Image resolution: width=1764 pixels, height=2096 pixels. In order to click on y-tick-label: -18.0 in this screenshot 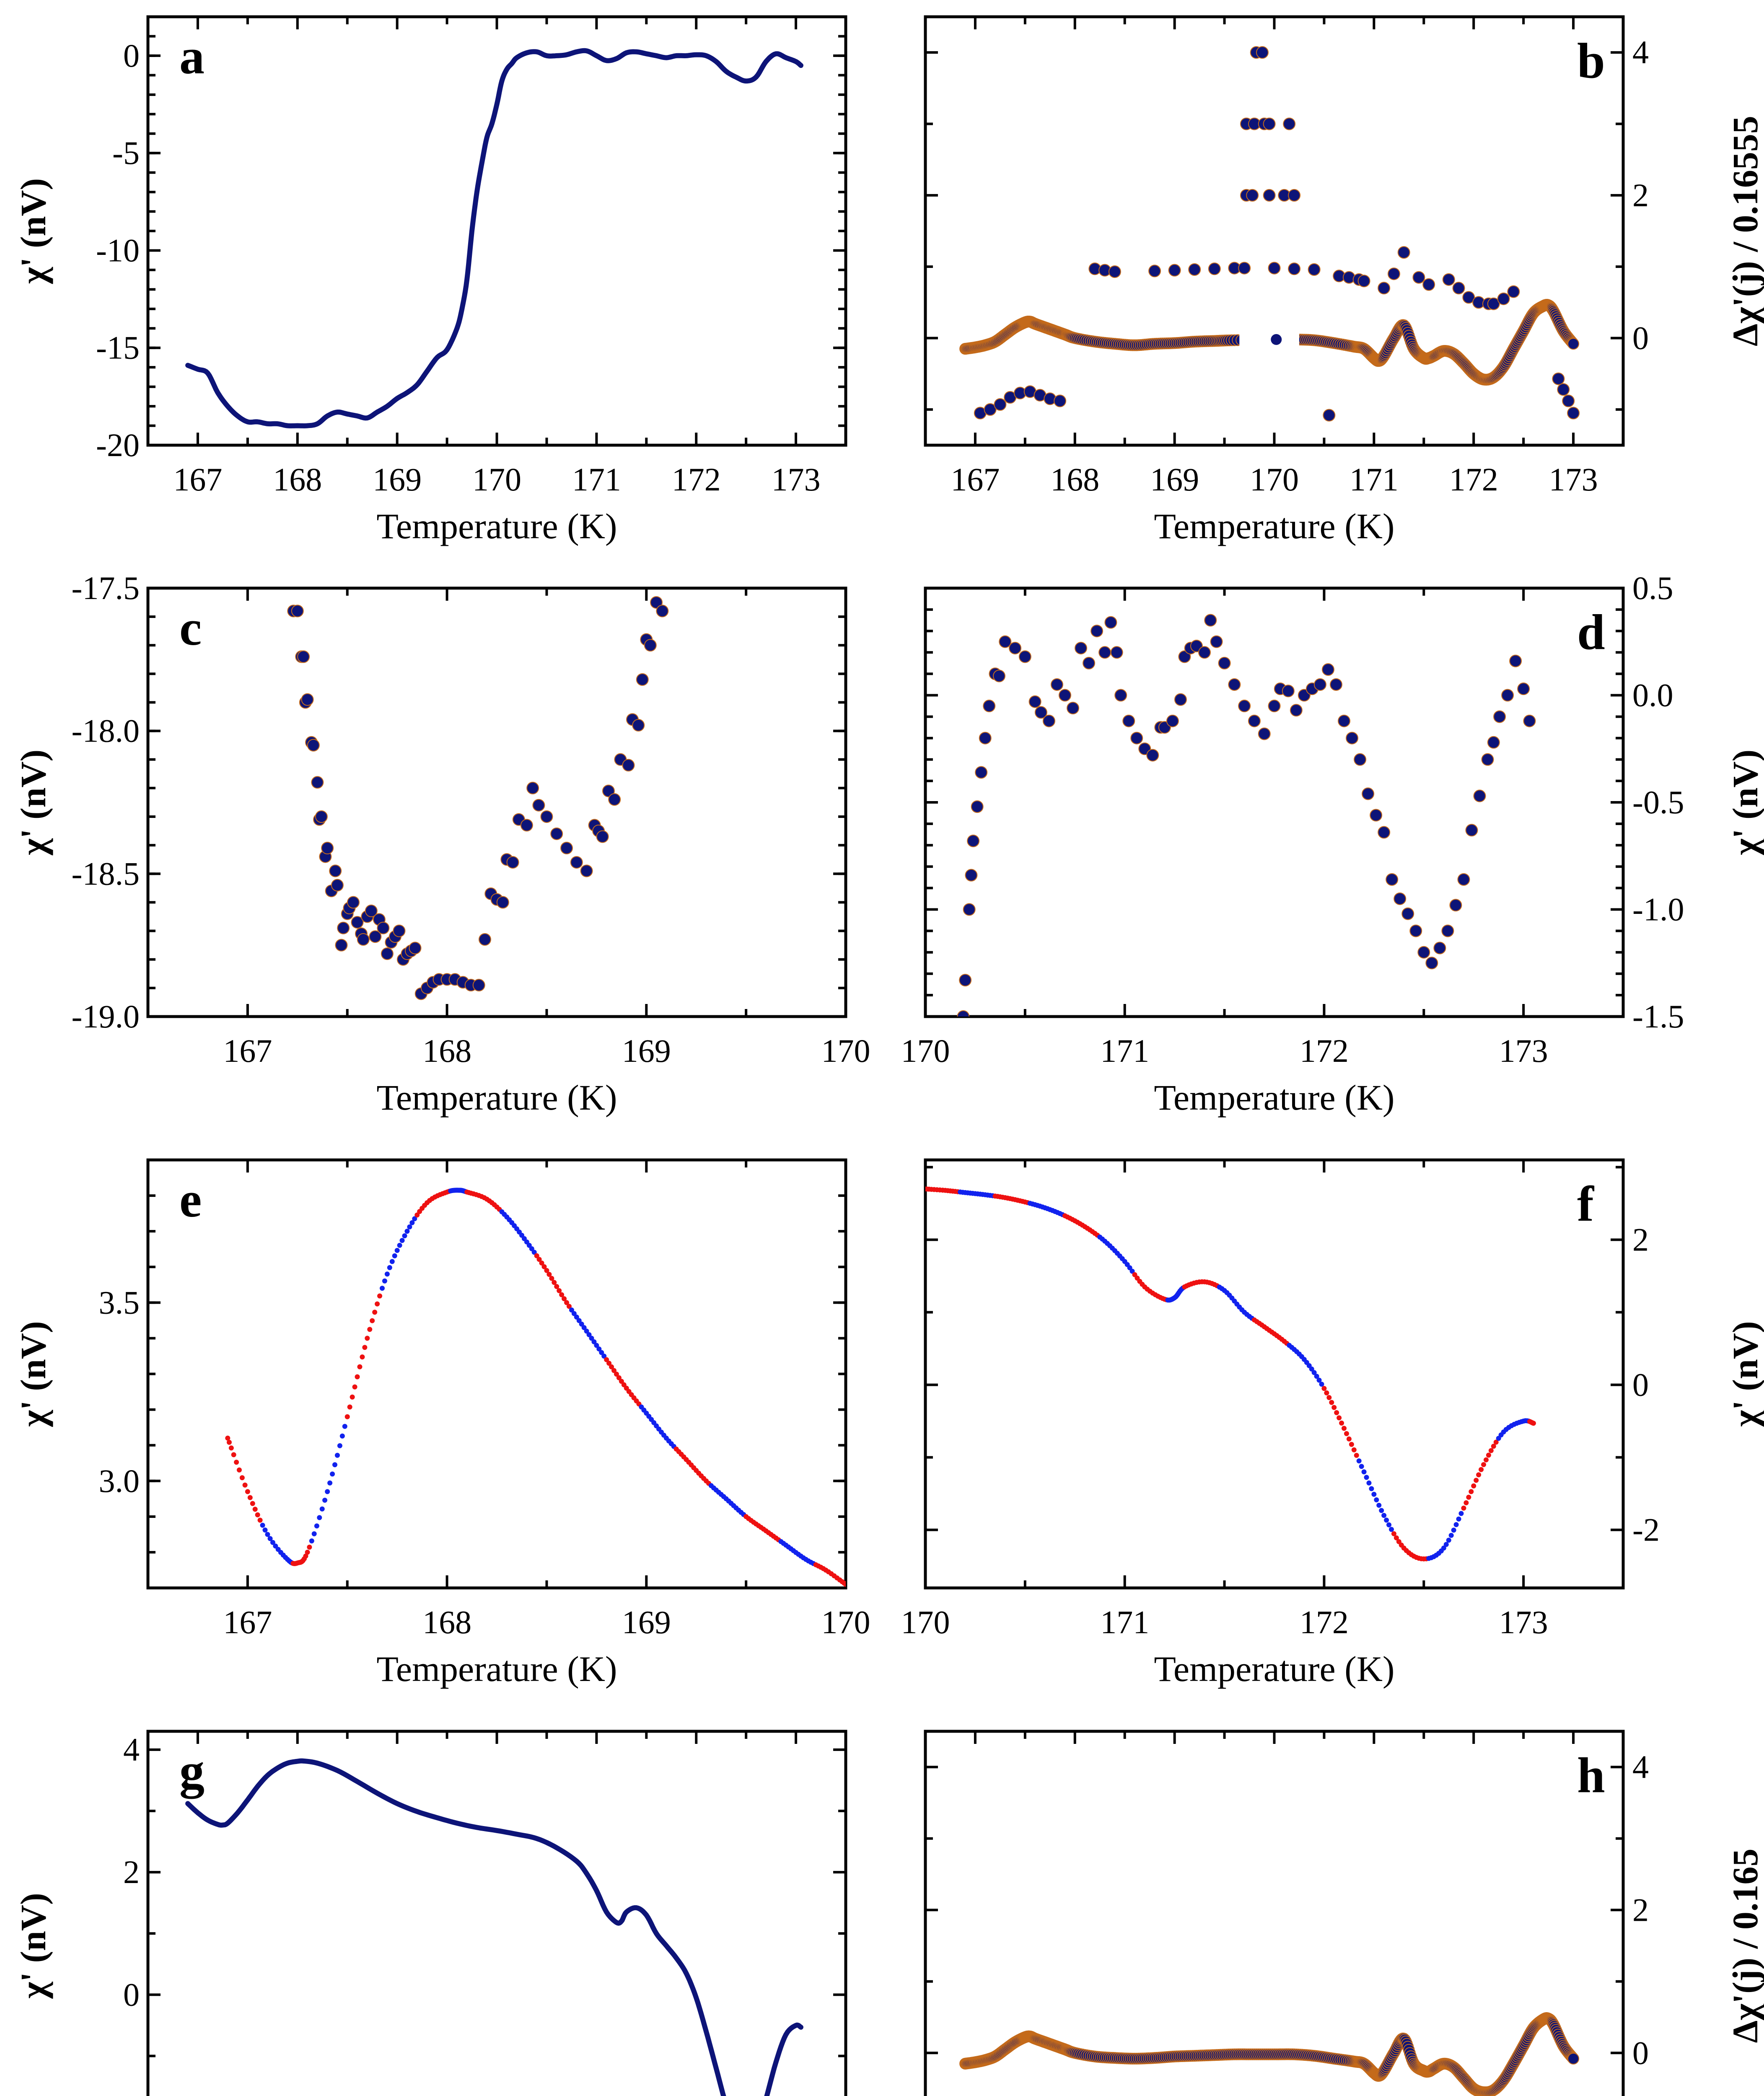, I will do `click(106, 731)`.